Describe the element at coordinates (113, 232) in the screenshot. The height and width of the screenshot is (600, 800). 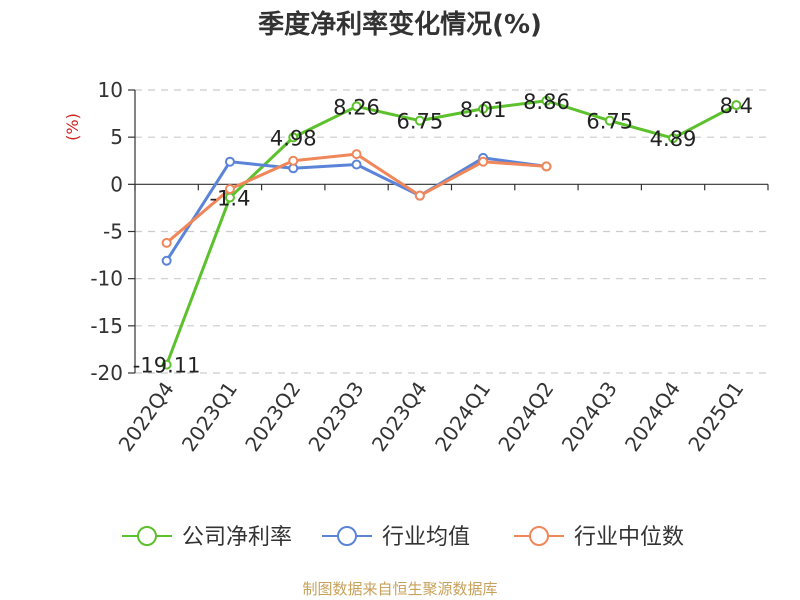
I see `y-tick-label: -5` at that location.